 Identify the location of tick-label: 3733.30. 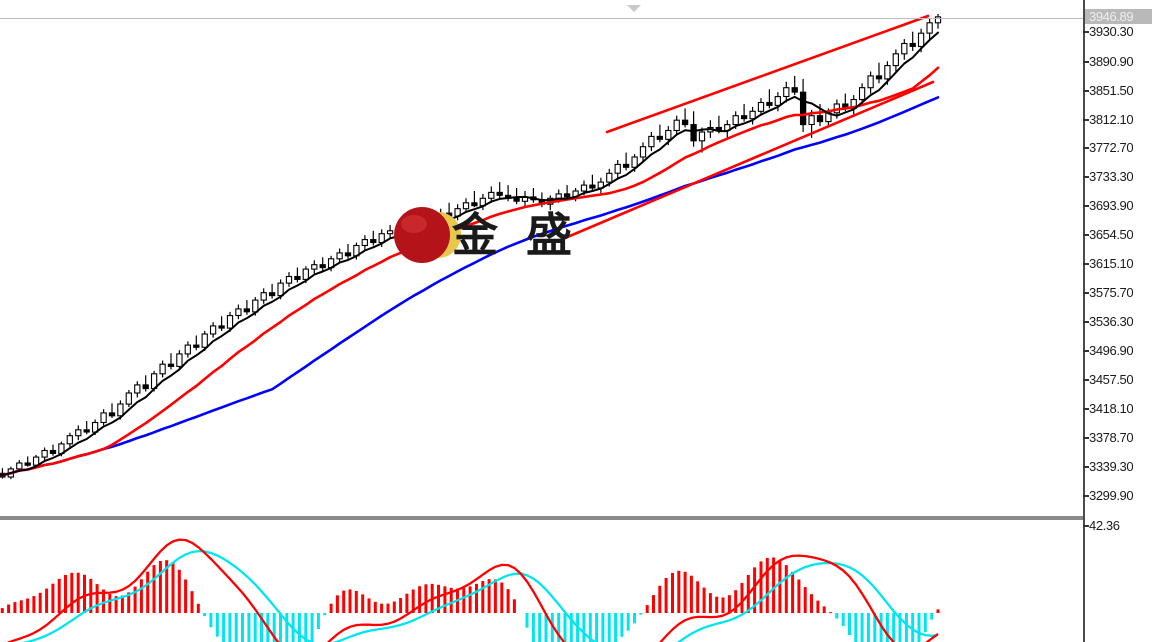
(1111, 176).